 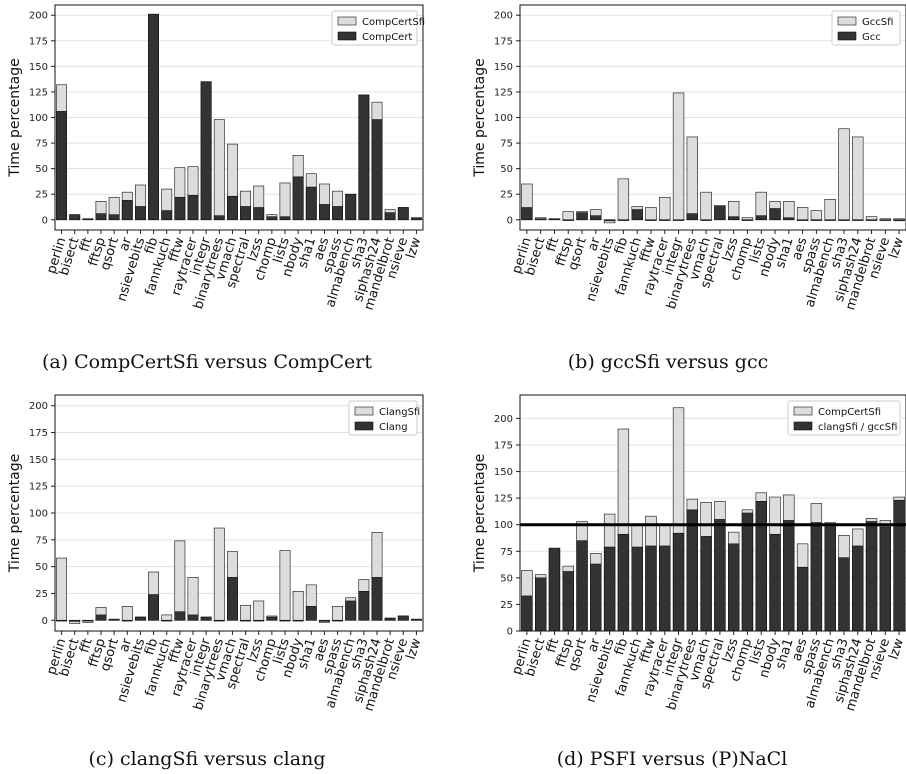 I want to click on bar-gccsfi-fftsp, so click(x=568, y=216).